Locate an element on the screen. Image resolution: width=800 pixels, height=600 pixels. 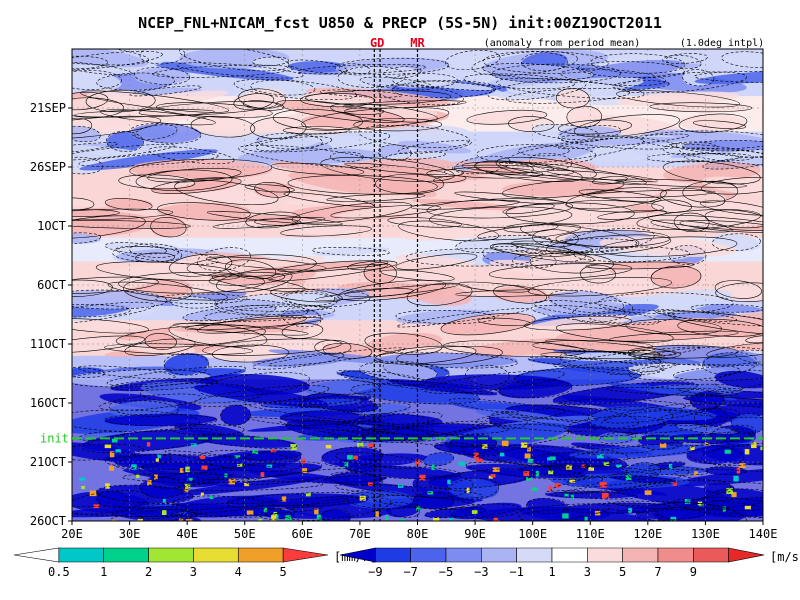
u850-legend-swatch is located at coordinates (428, 555).